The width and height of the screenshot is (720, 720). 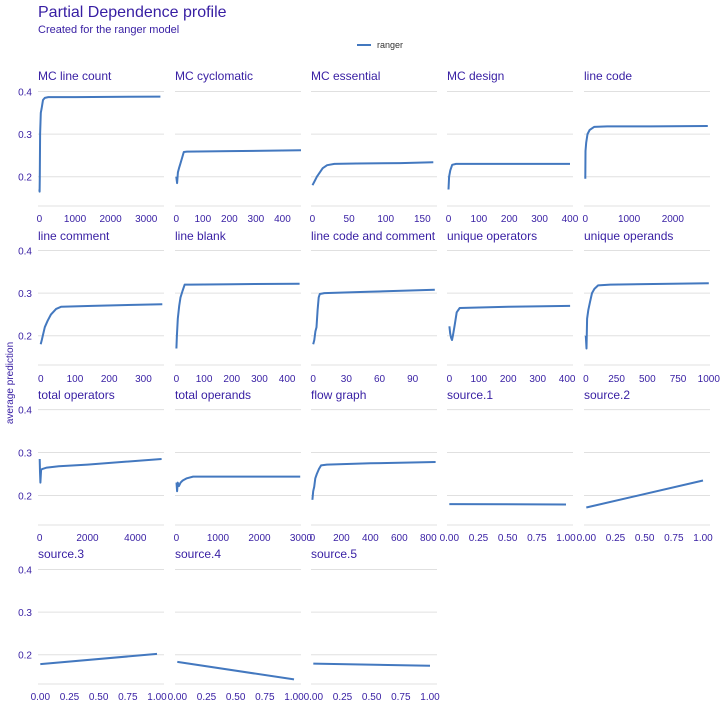 I want to click on panel-mc-design: MC design 0 100 200 300 400, so click(x=512, y=147).